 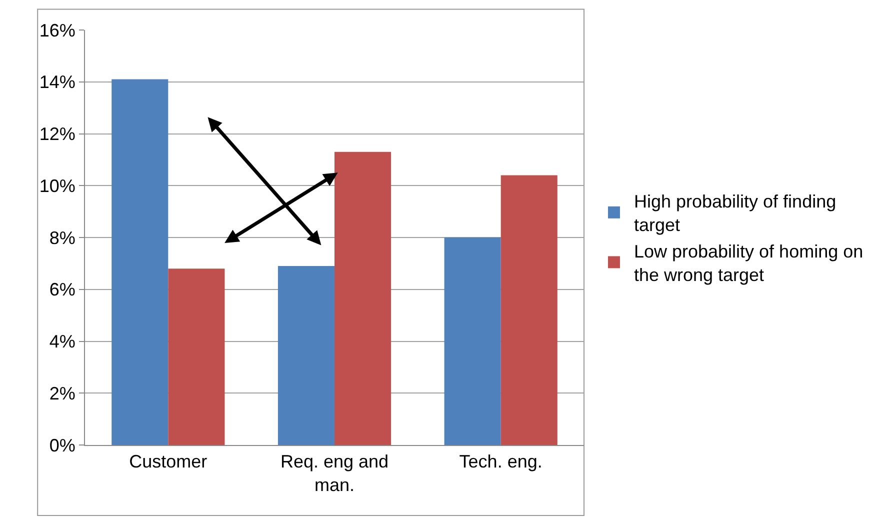 I want to click on y-tick-label: 8%, so click(x=62, y=238).